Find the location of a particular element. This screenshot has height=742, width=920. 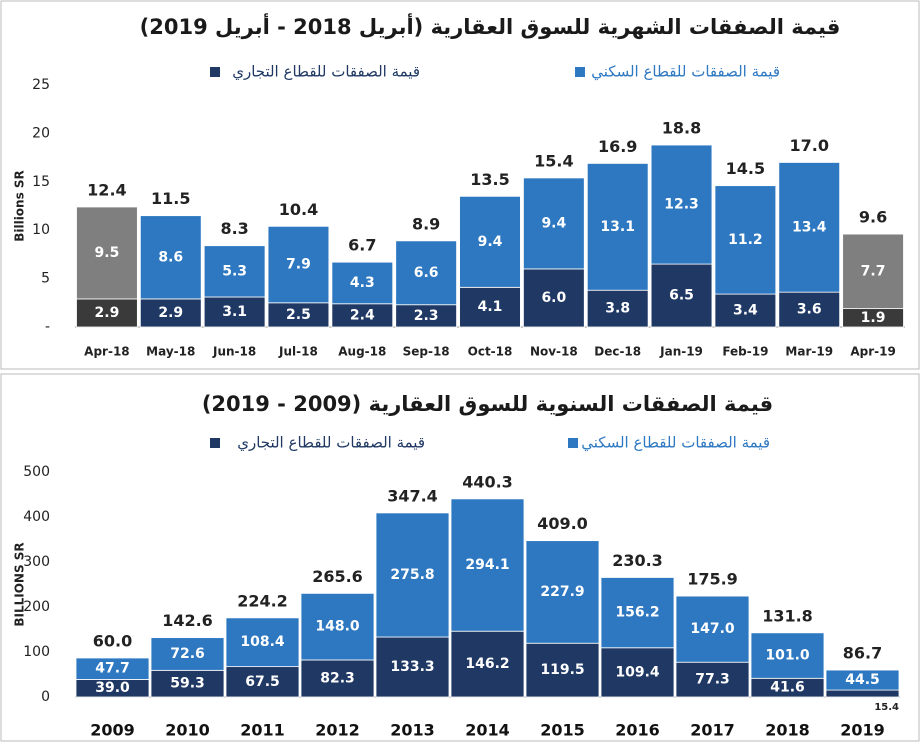

segment-label: 6.6 is located at coordinates (426, 273).